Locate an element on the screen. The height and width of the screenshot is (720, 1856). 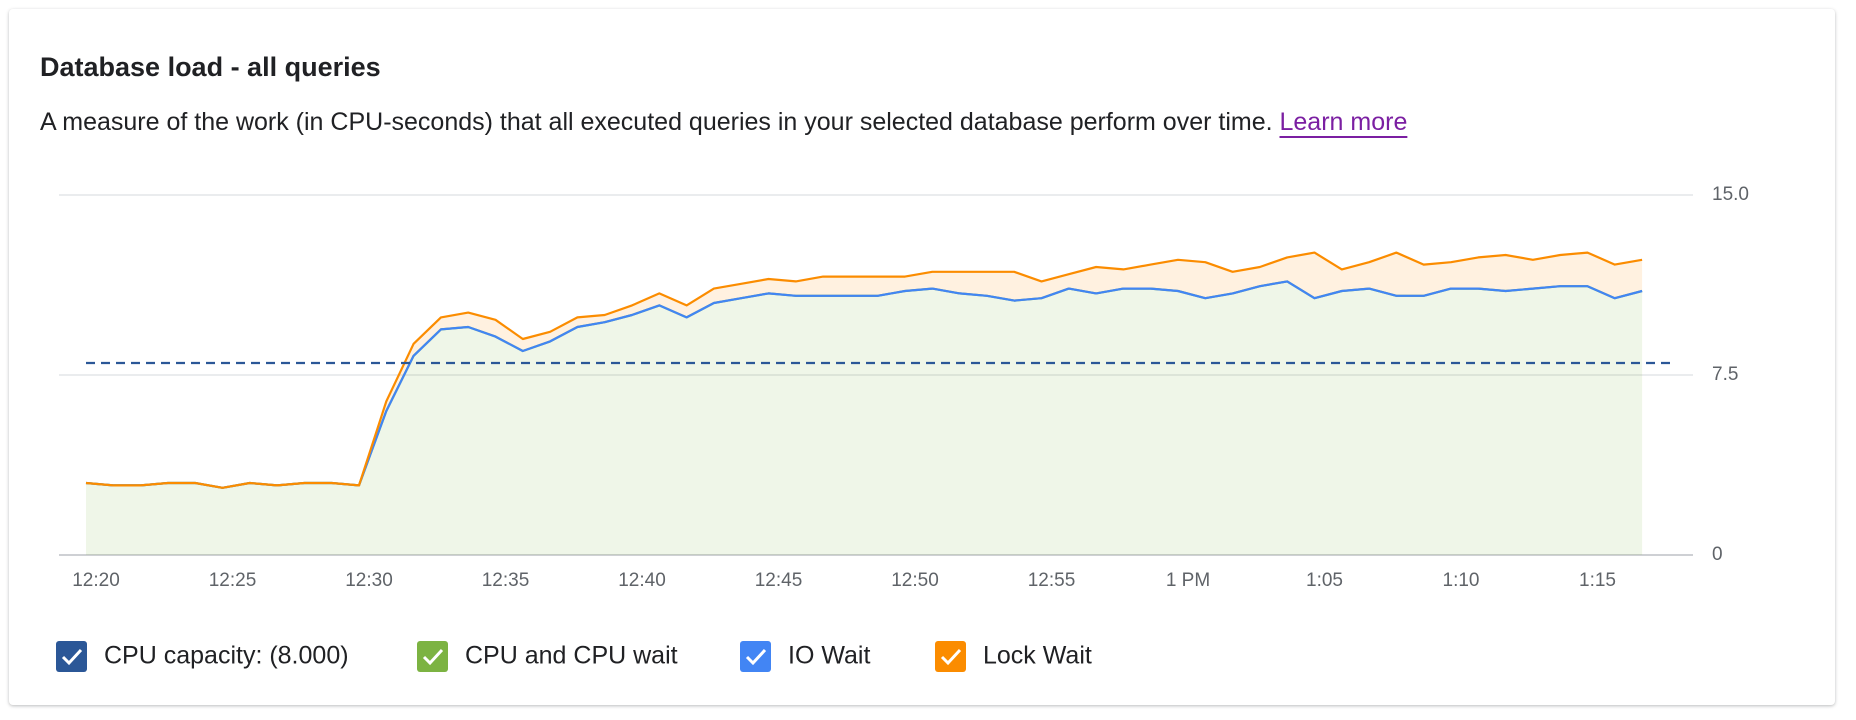
legend-label: CPU capacity: (8.000) is located at coordinates (226, 656).